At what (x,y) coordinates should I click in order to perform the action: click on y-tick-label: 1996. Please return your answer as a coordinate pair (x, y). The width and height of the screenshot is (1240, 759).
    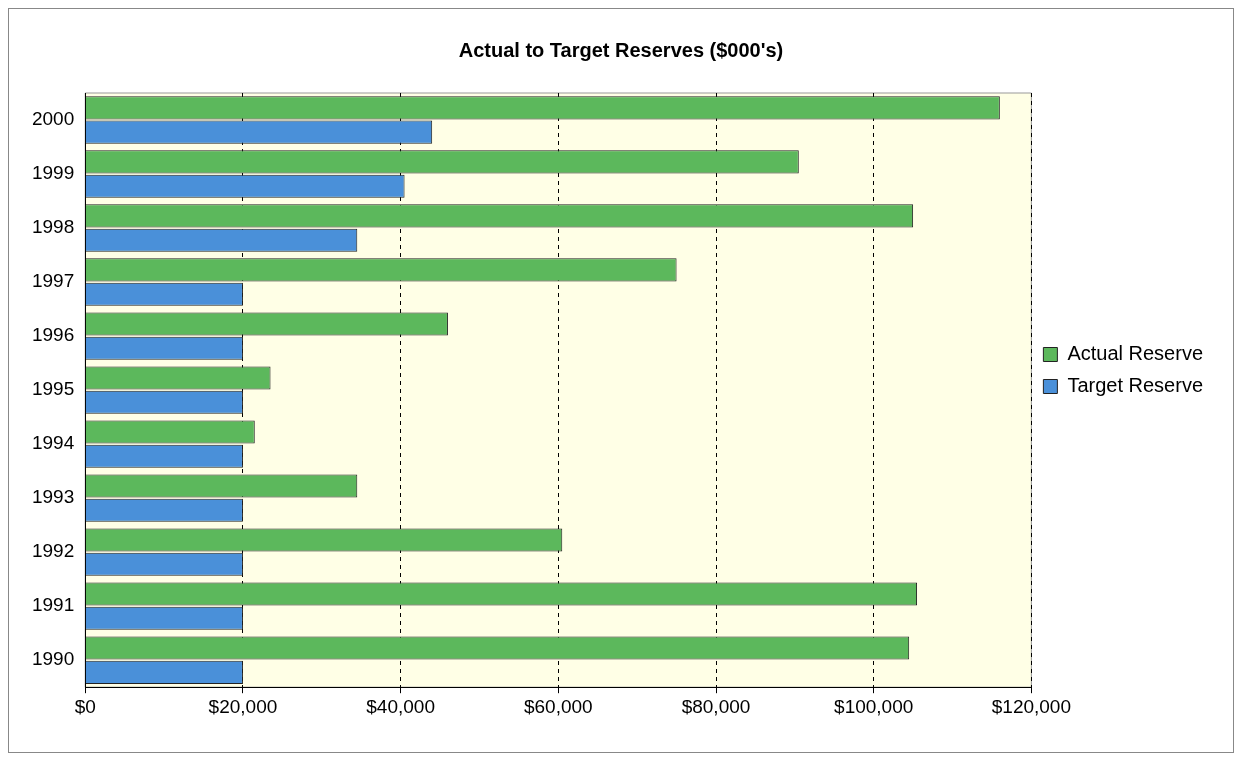
    Looking at the image, I should click on (53, 335).